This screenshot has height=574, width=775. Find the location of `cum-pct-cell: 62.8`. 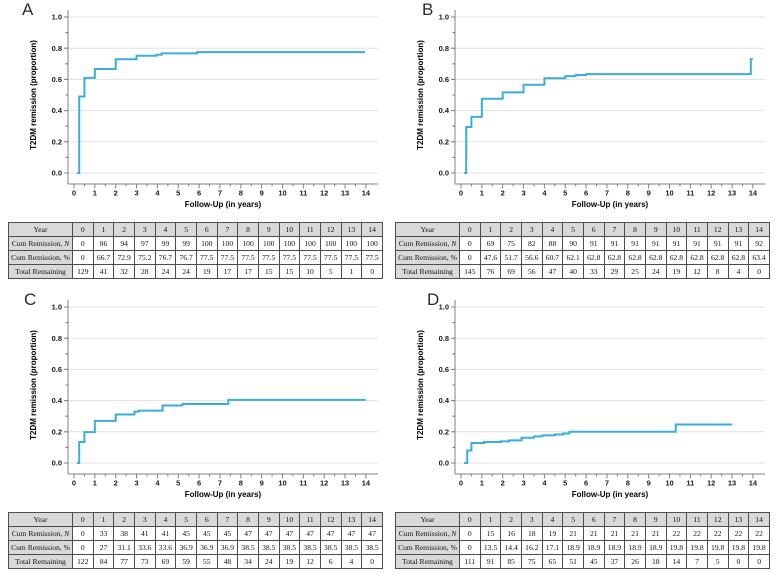

cum-pct-cell: 62.8 is located at coordinates (635, 257).